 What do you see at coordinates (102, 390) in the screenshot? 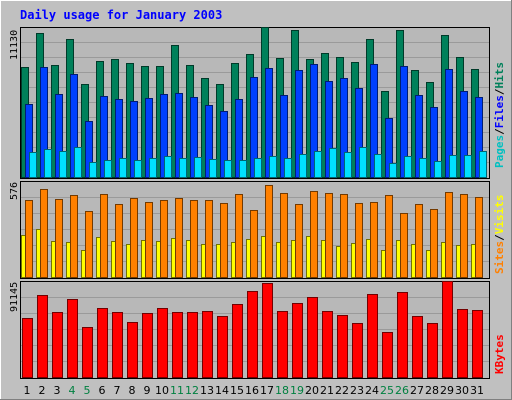
I see `day-label-6: 6` at bounding box center [102, 390].